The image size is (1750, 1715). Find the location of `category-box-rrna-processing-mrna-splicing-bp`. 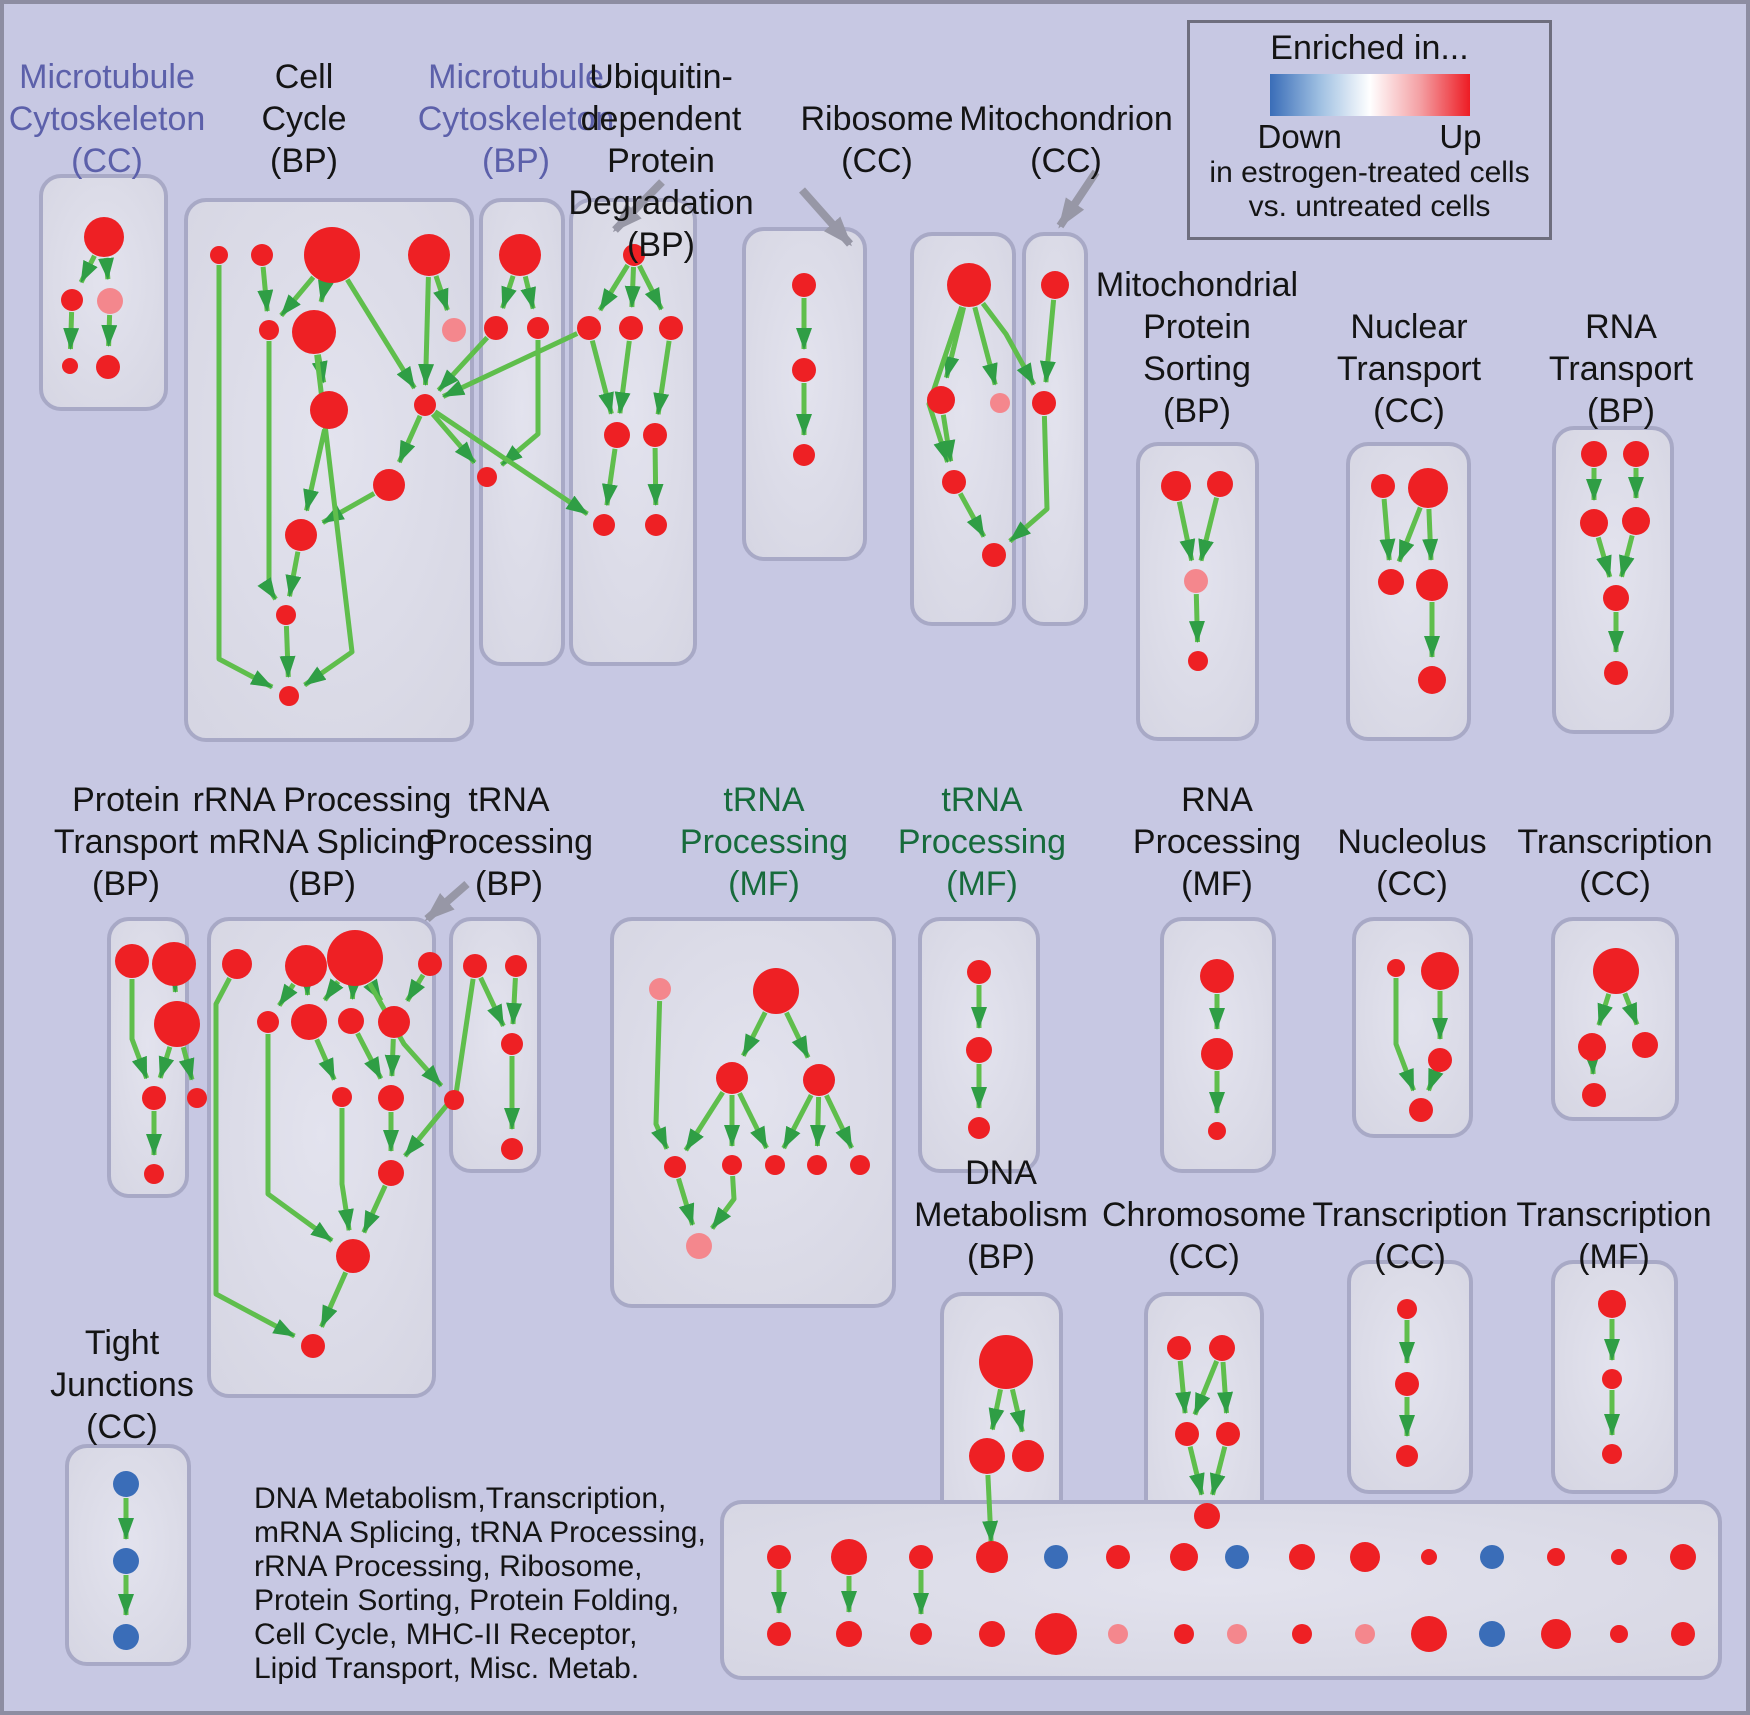

category-box-rrna-processing-mrna-splicing-bp is located at coordinates (321, 1157).